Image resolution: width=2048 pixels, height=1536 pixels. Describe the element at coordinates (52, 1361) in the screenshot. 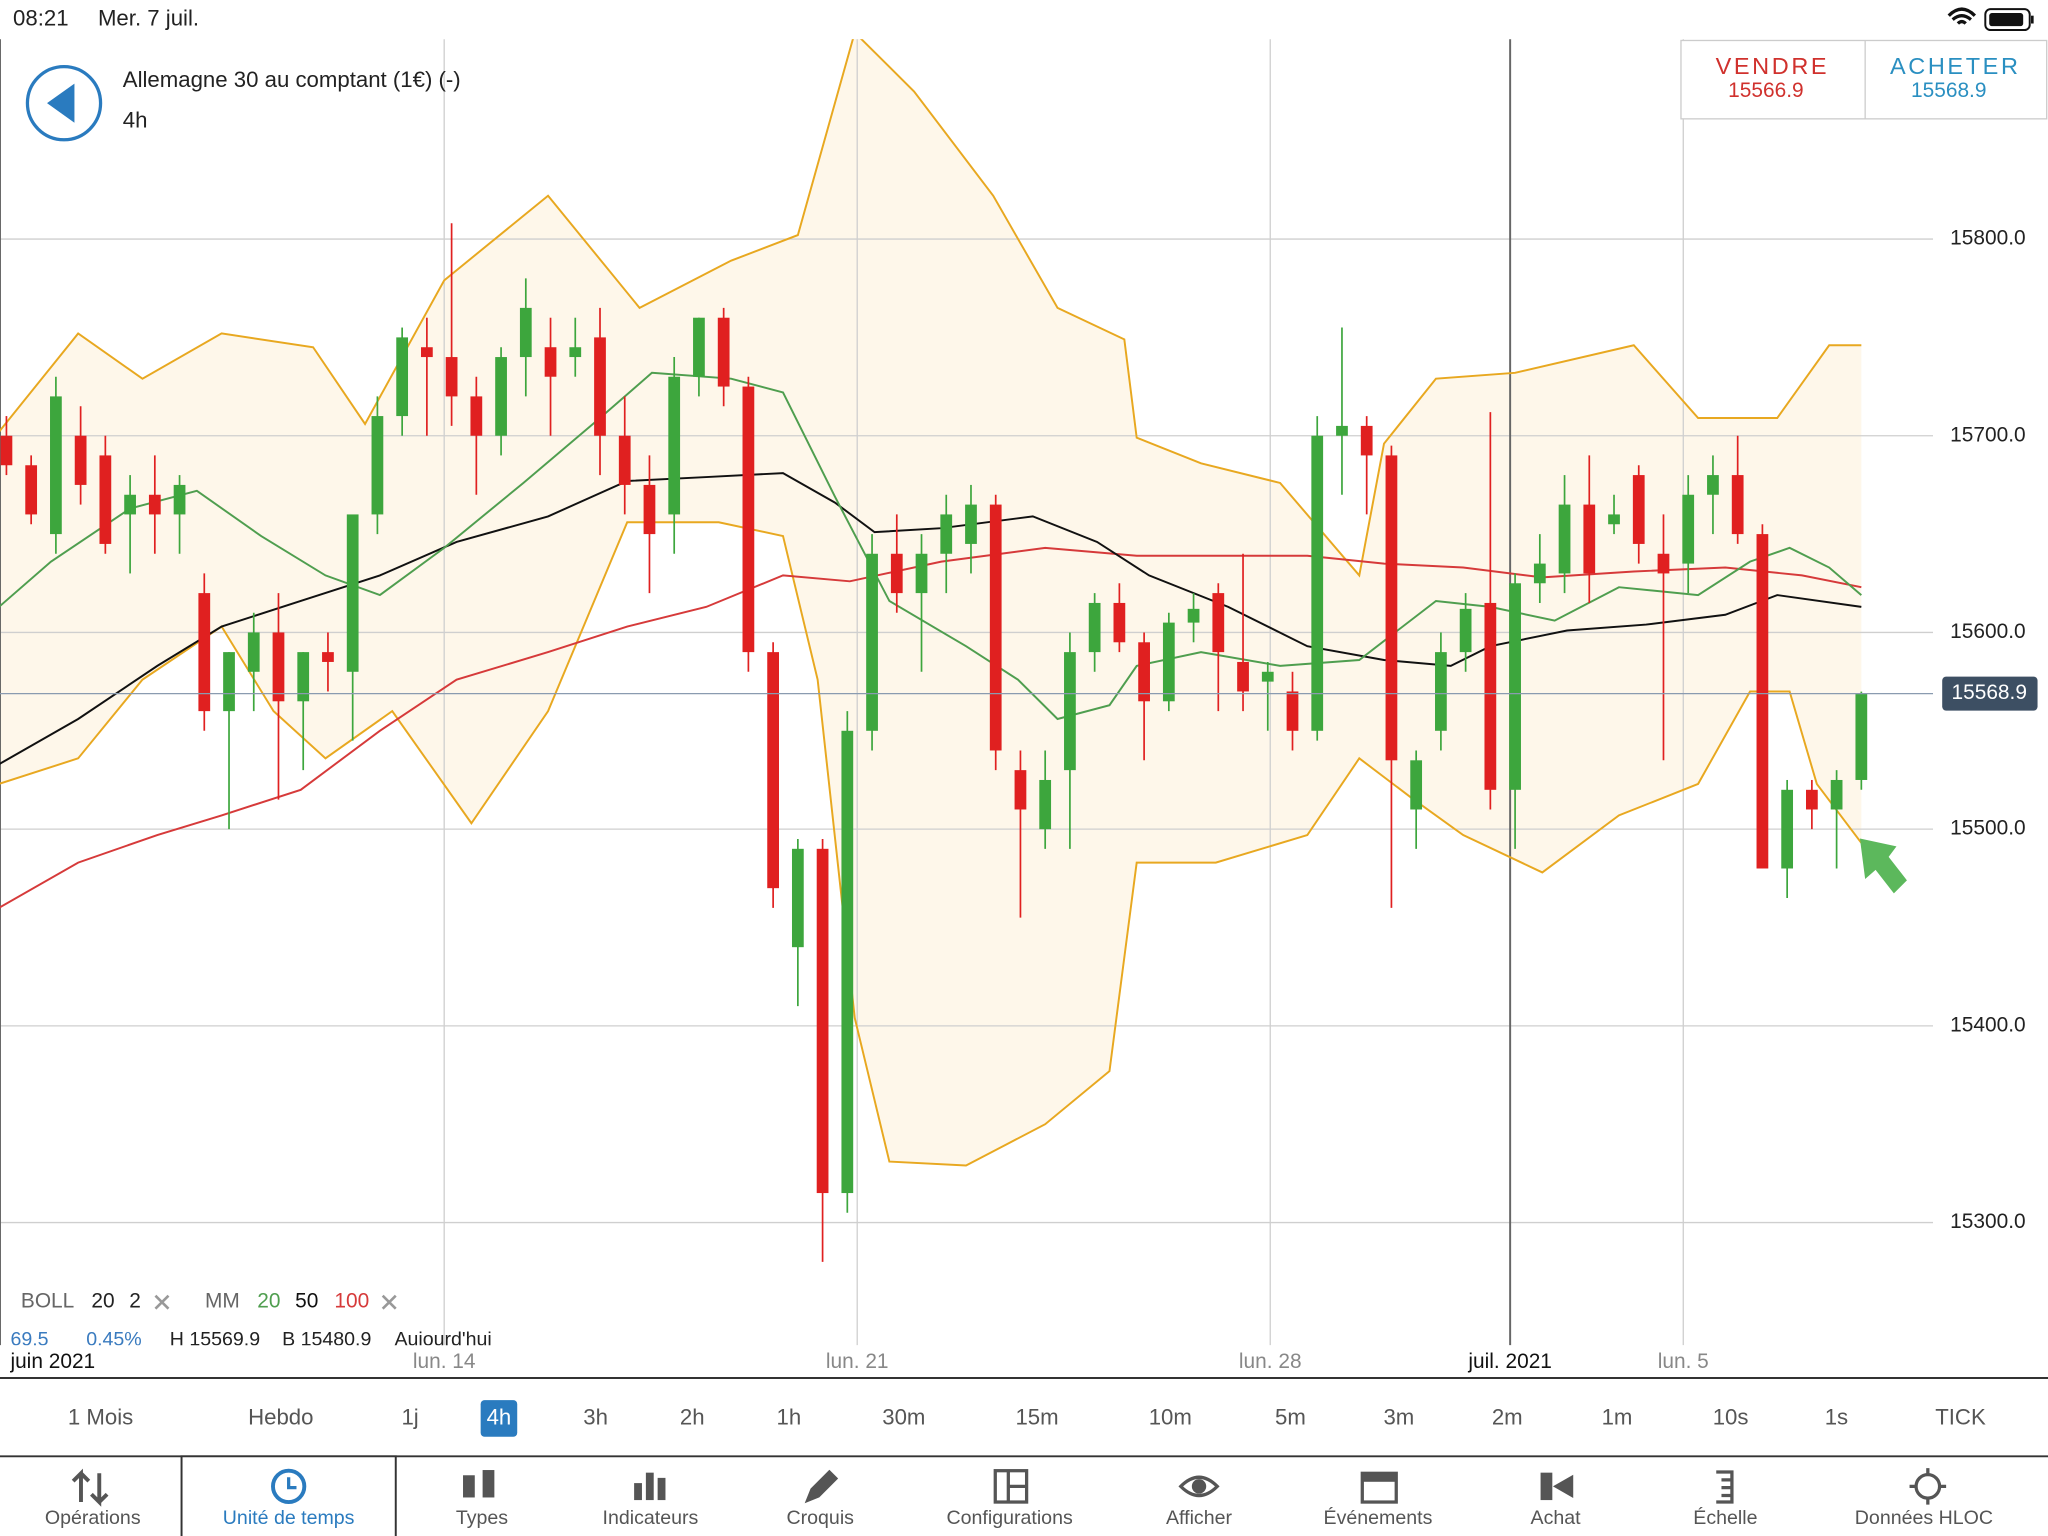

I see `x-tick-label: juin 2021` at that location.